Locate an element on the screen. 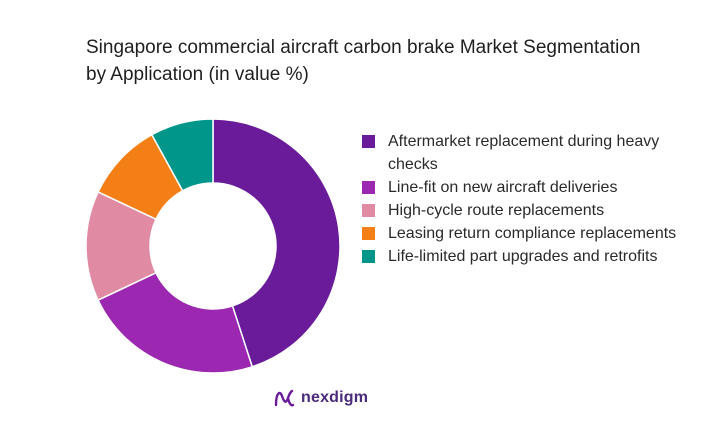 This screenshot has height=446, width=711. legend-label-2: High-cycle route replacements is located at coordinates (496, 210).